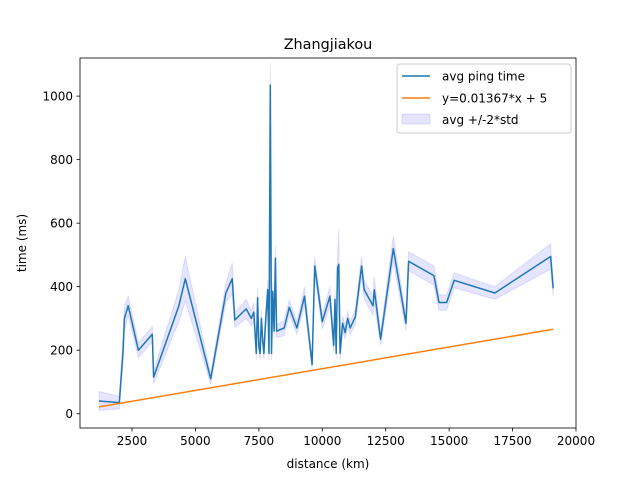 Image resolution: width=640 pixels, height=480 pixels. Describe the element at coordinates (132, 441) in the screenshot. I see `x-tick-label: 2500` at that location.